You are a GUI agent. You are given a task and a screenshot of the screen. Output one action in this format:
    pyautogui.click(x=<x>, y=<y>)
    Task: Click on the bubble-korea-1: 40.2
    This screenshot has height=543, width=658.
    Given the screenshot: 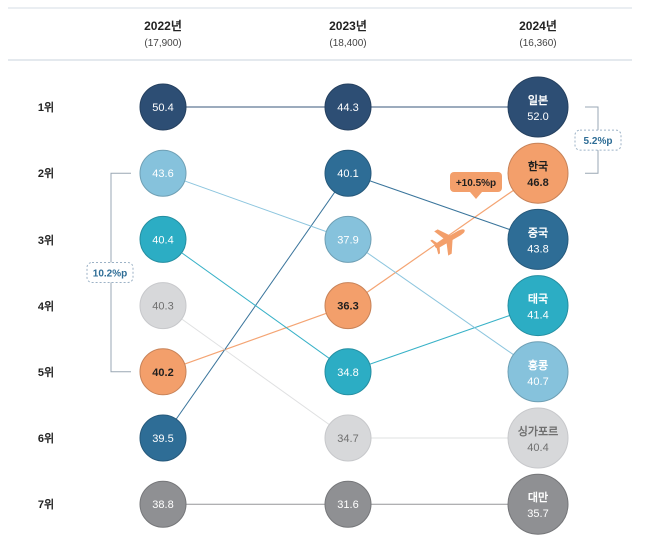 What is the action you would take?
    pyautogui.click(x=163, y=372)
    